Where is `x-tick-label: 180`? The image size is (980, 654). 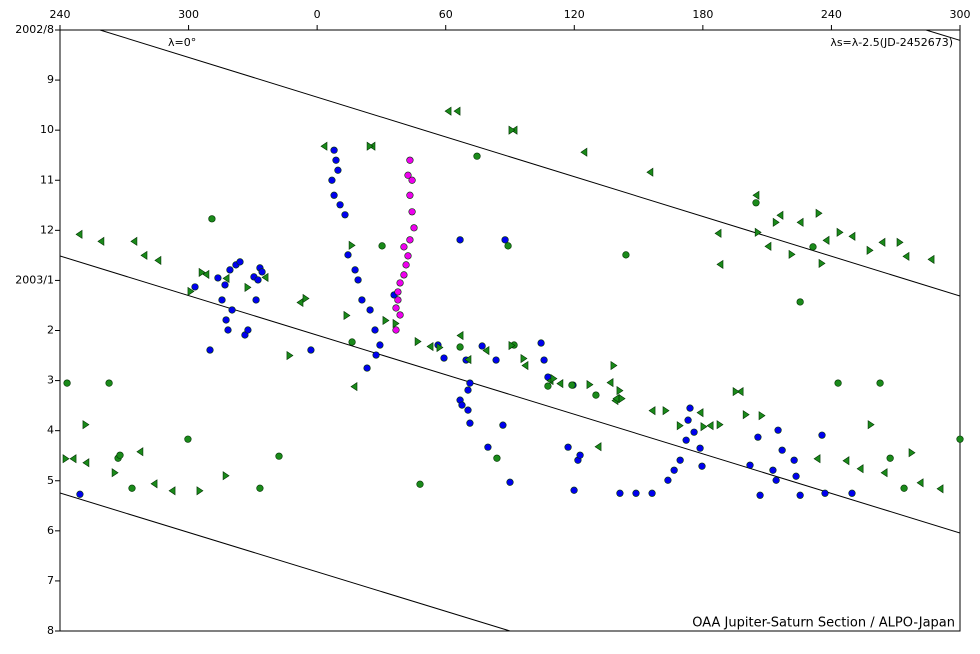 x-tick-label: 180 is located at coordinates (702, 14).